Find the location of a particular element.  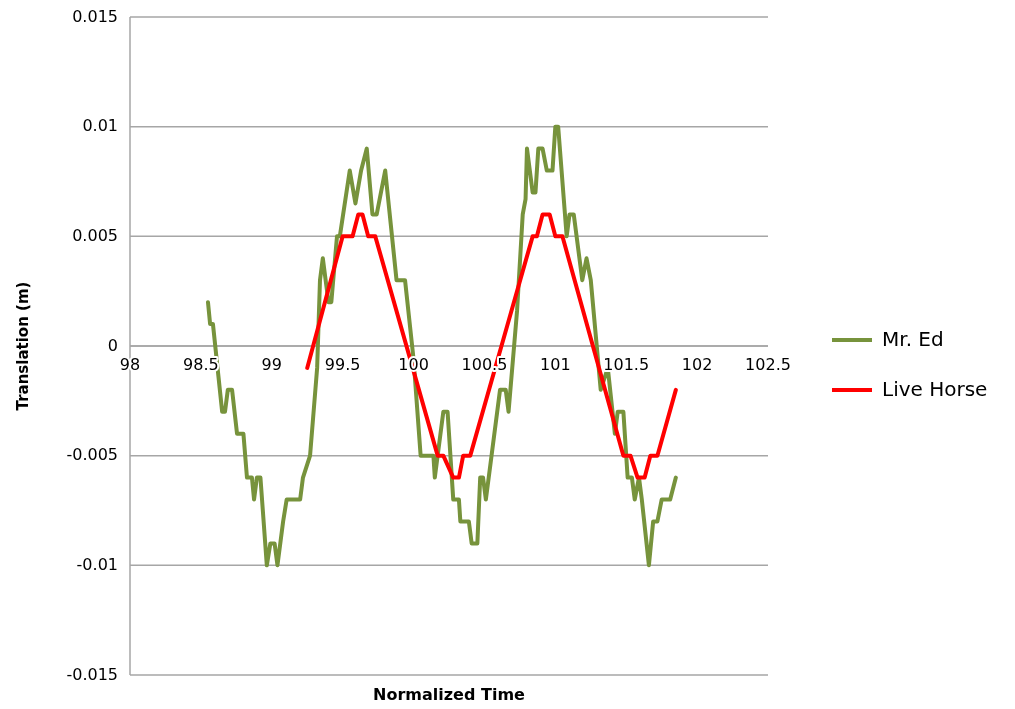

x-tick-label: 102.5 is located at coordinates (768, 364).